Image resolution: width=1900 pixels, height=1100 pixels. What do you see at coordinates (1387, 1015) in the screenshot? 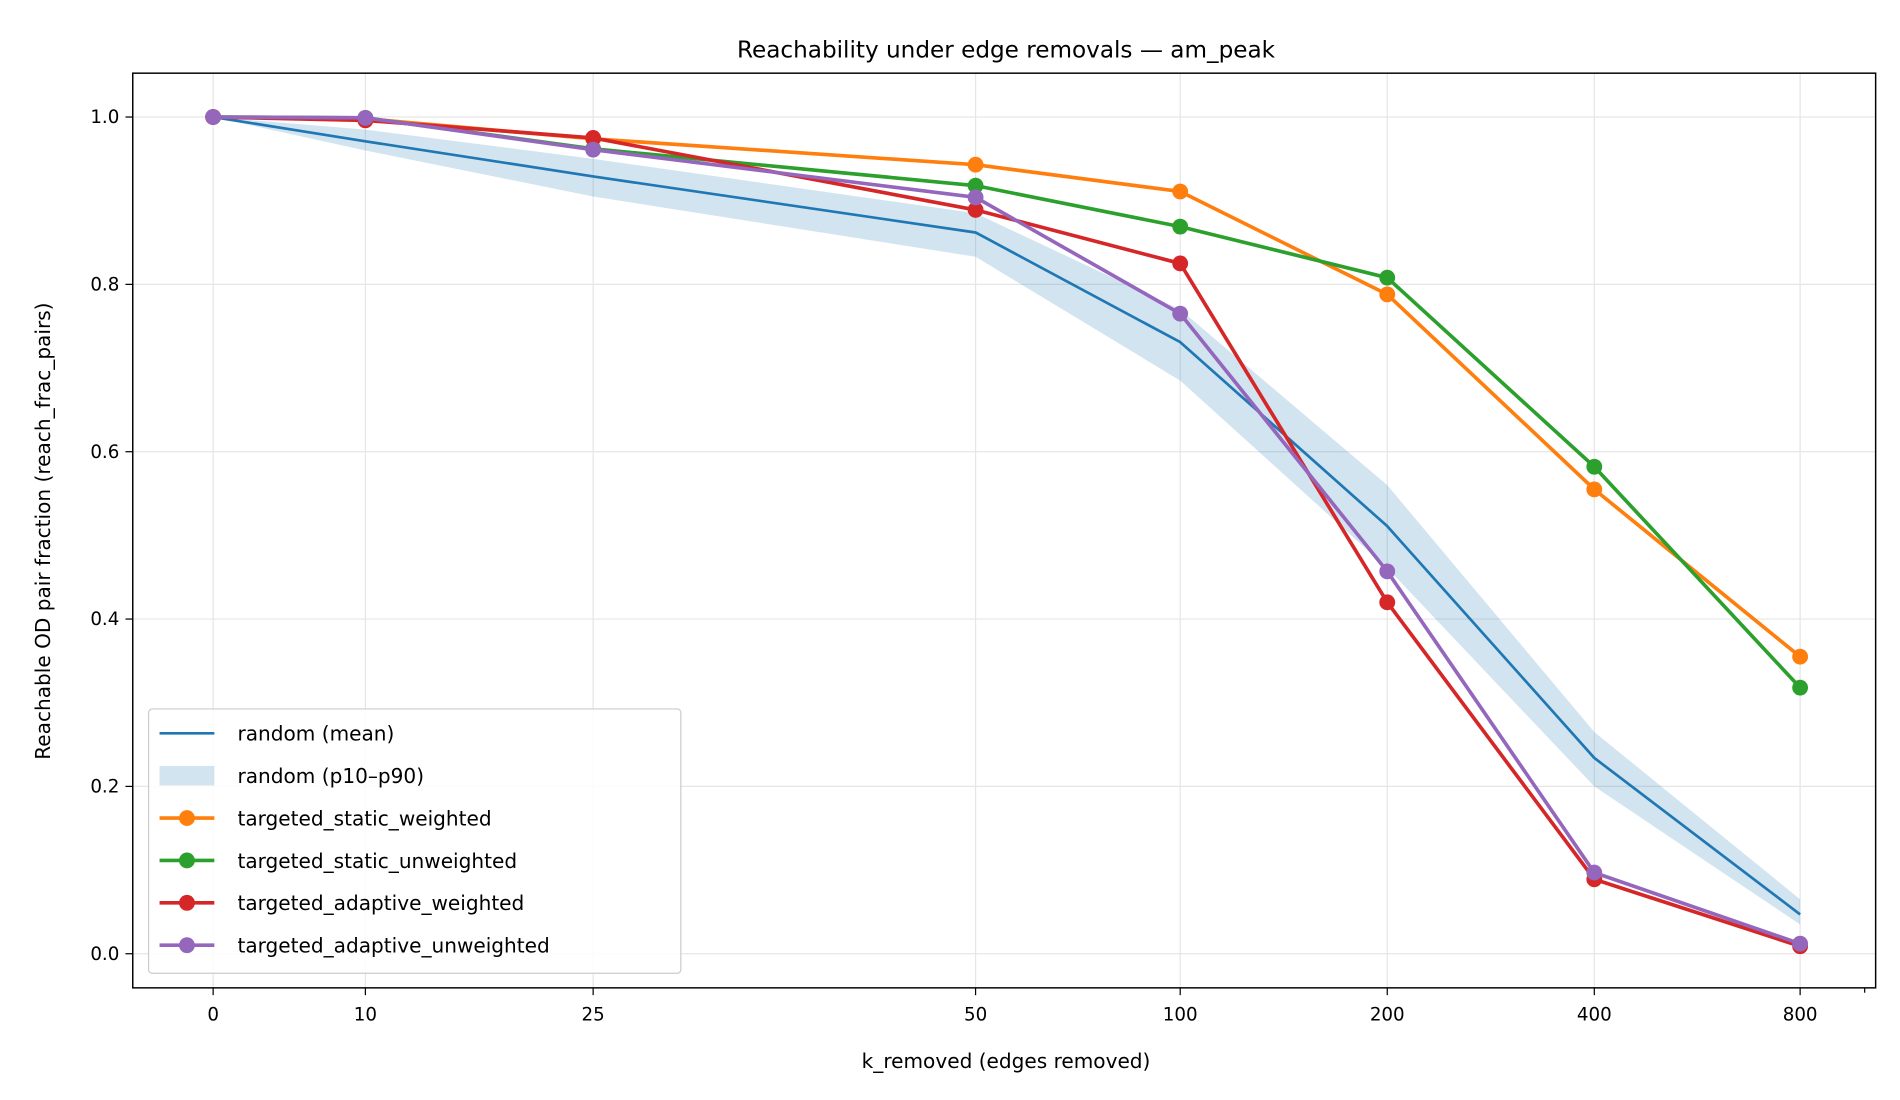
I see `x-tick-label: 200` at bounding box center [1387, 1015].